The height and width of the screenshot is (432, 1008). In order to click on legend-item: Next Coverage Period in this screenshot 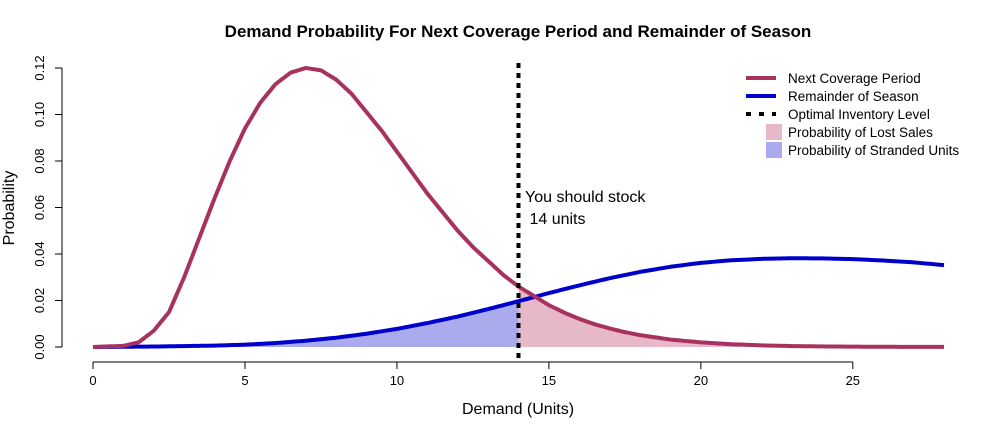, I will do `click(833, 78)`.